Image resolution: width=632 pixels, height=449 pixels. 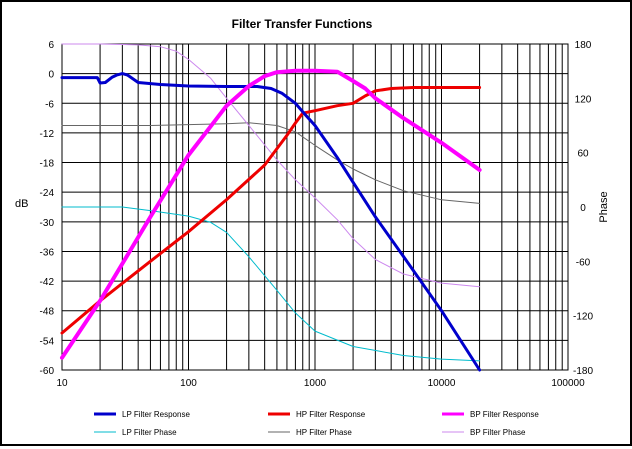 What do you see at coordinates (62, 383) in the screenshot?
I see `x-tick-label: 10` at bounding box center [62, 383].